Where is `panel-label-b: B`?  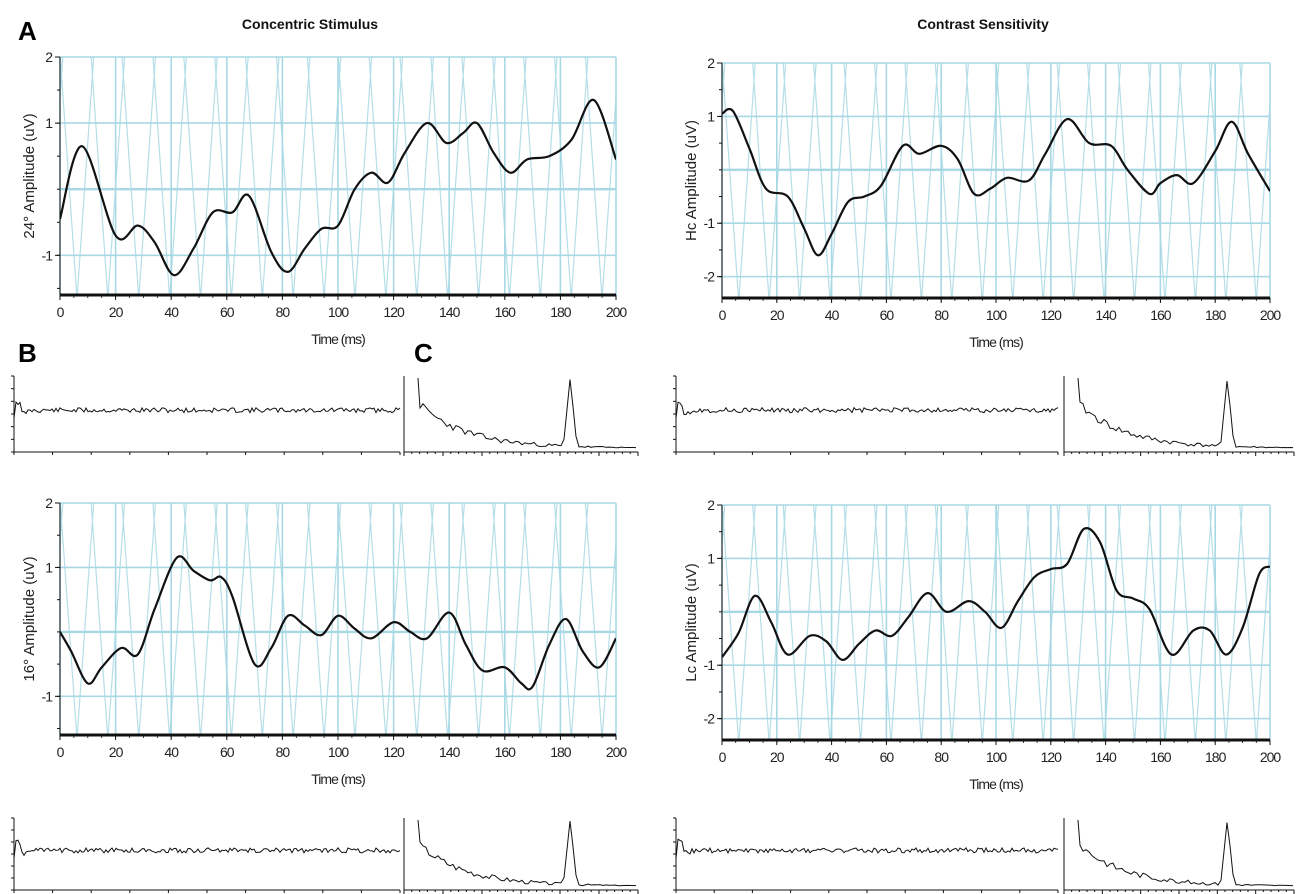 panel-label-b: B is located at coordinates (27, 353).